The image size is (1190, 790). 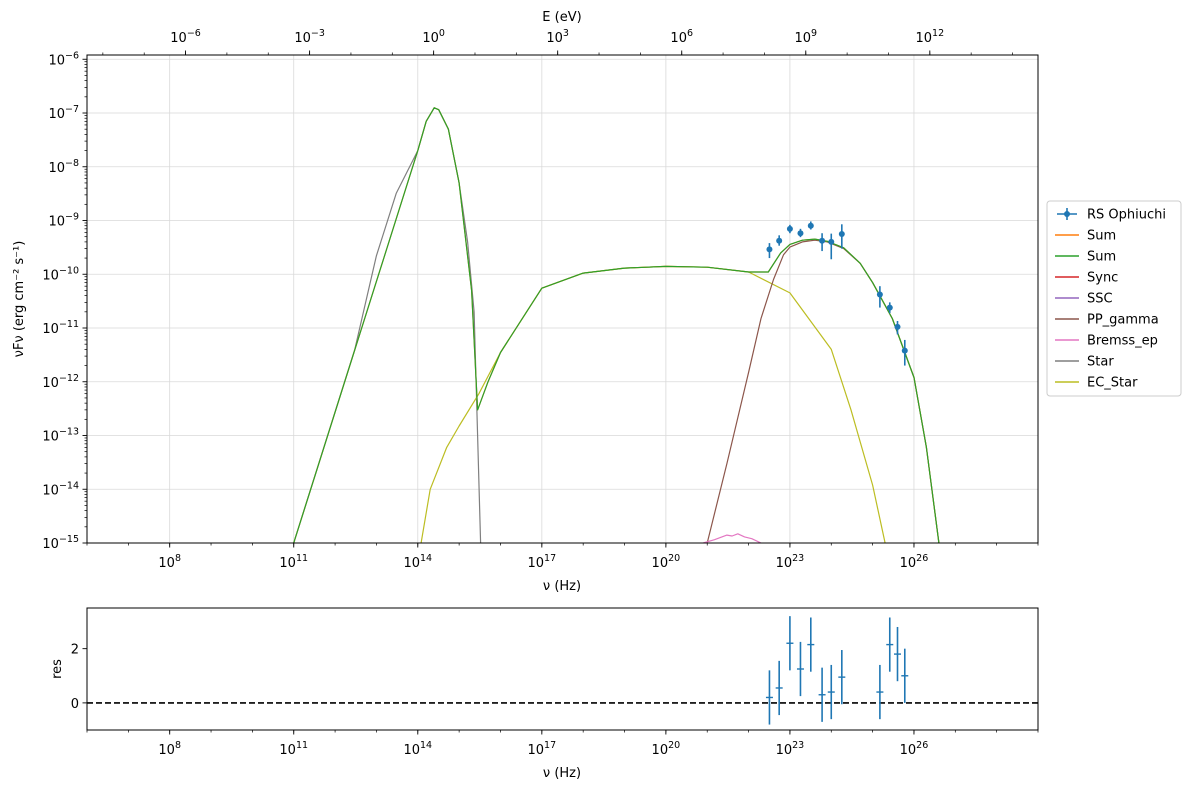 I want to click on residual-body, so click(x=562, y=670).